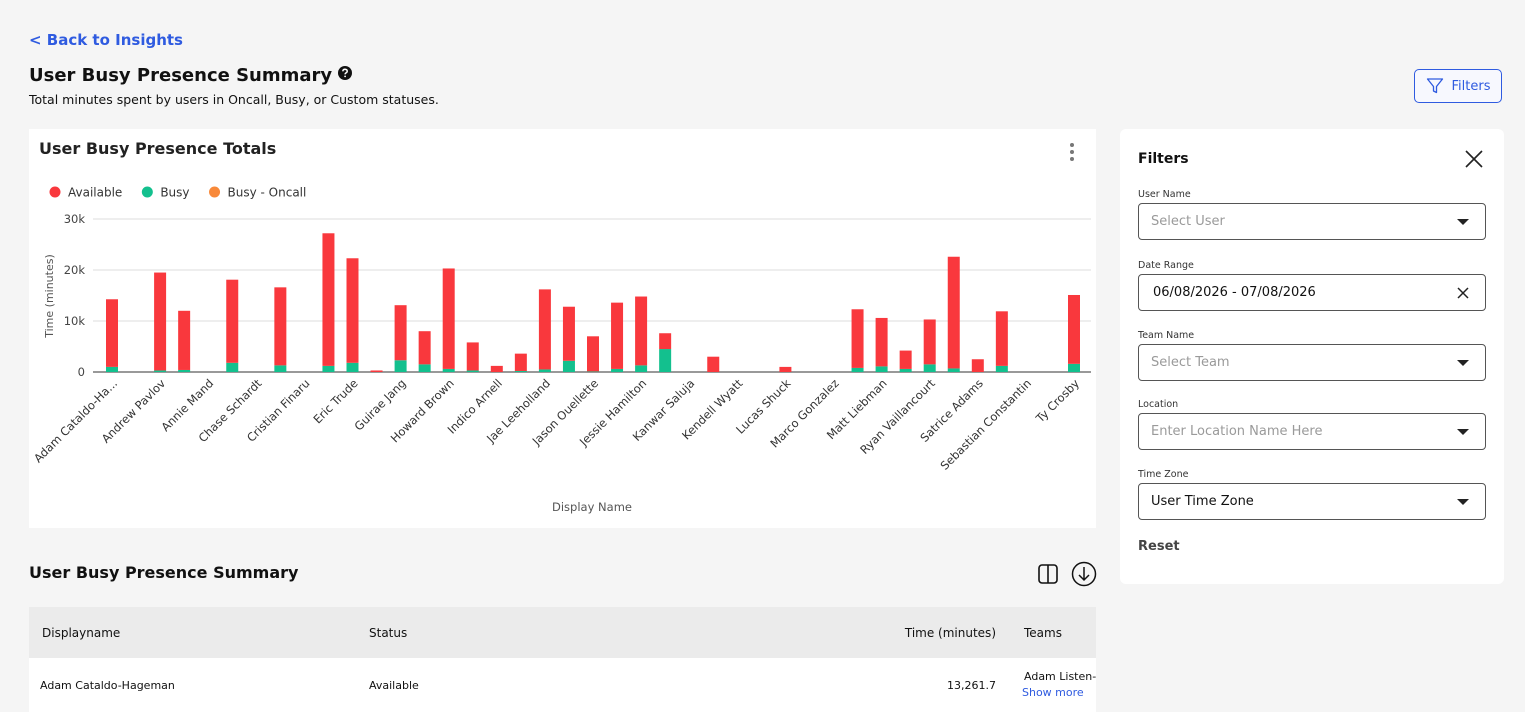  I want to click on legend-swatch, so click(55, 192).